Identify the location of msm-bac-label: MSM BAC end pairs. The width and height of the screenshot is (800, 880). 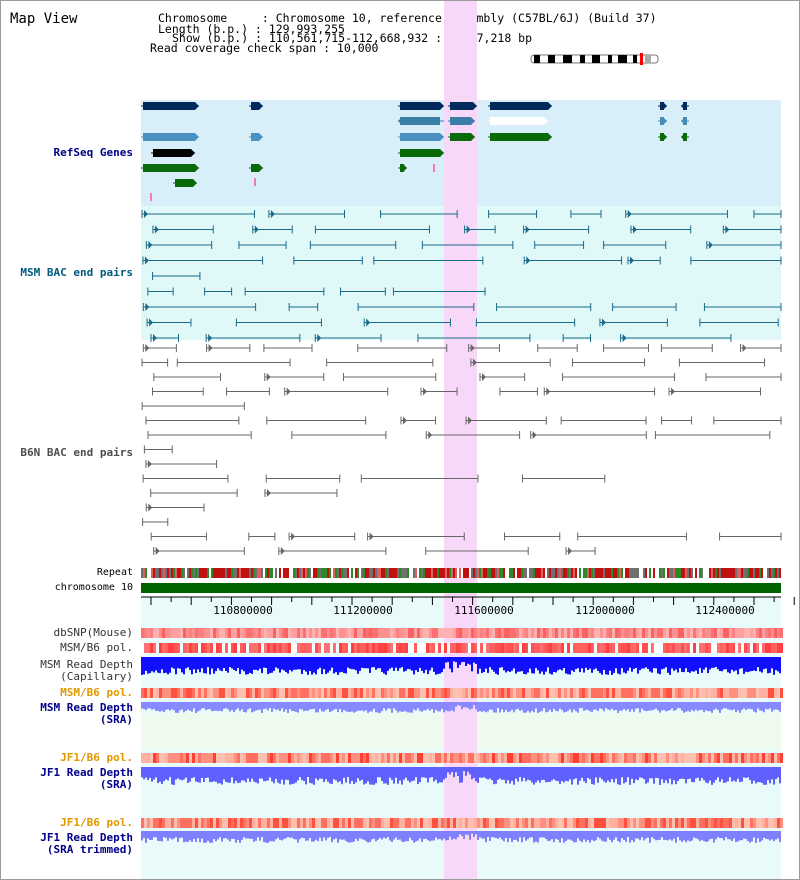
(76, 272).